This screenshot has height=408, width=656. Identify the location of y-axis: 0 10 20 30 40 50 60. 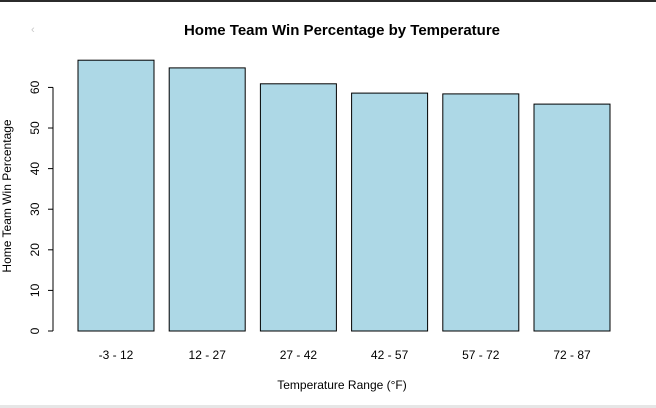
(41, 207).